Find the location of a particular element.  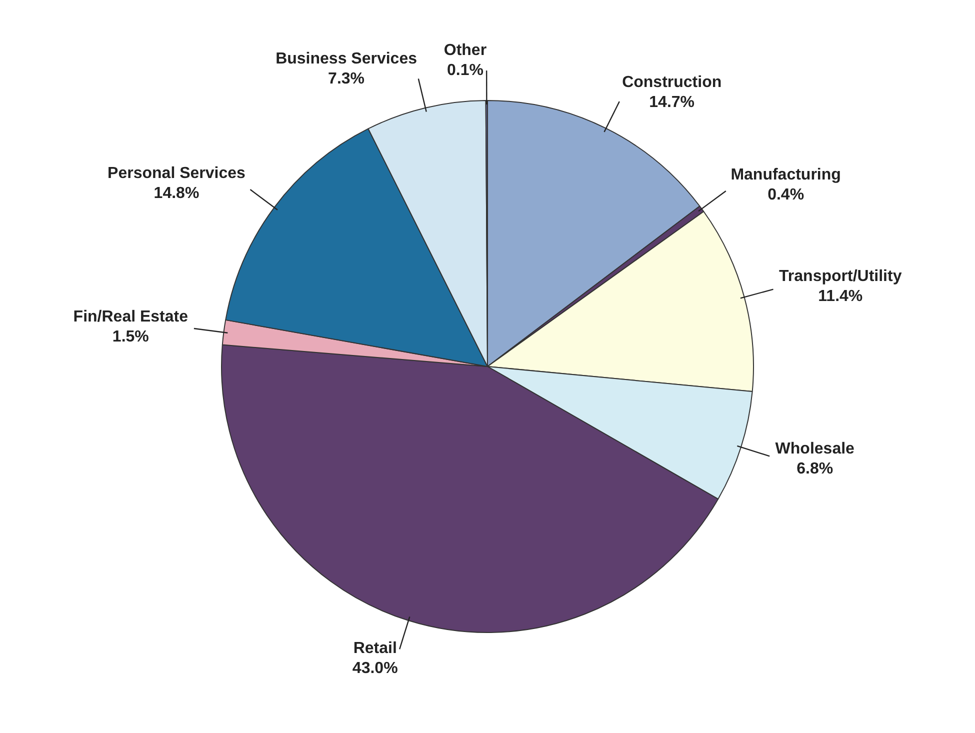

slice-label: Other is located at coordinates (465, 50).